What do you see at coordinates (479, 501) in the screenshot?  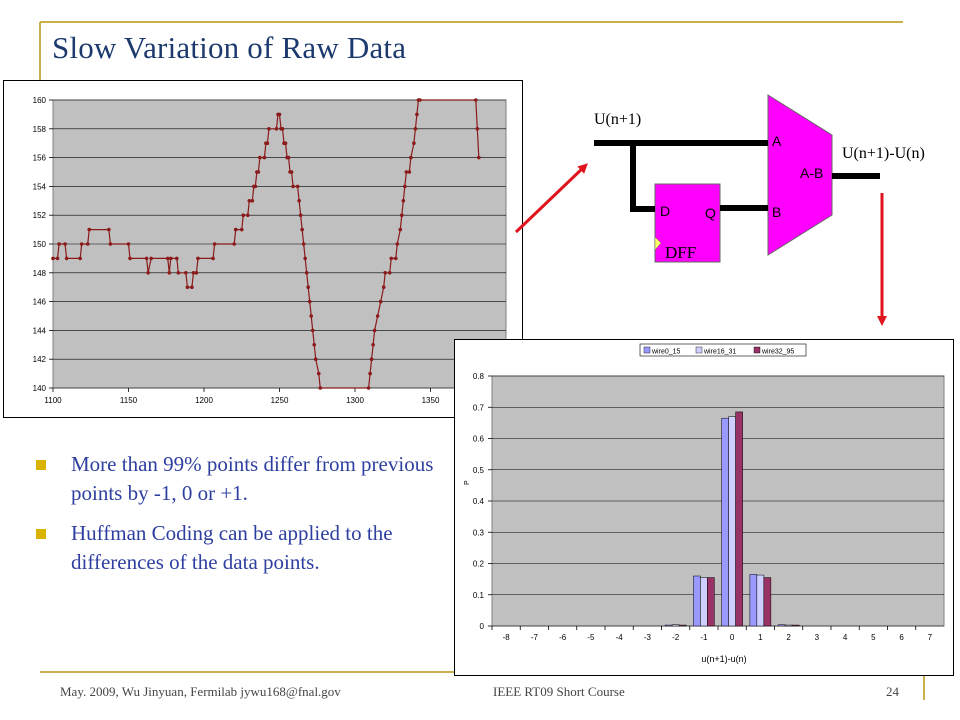 I see `y-tick-label: 0.4` at bounding box center [479, 501].